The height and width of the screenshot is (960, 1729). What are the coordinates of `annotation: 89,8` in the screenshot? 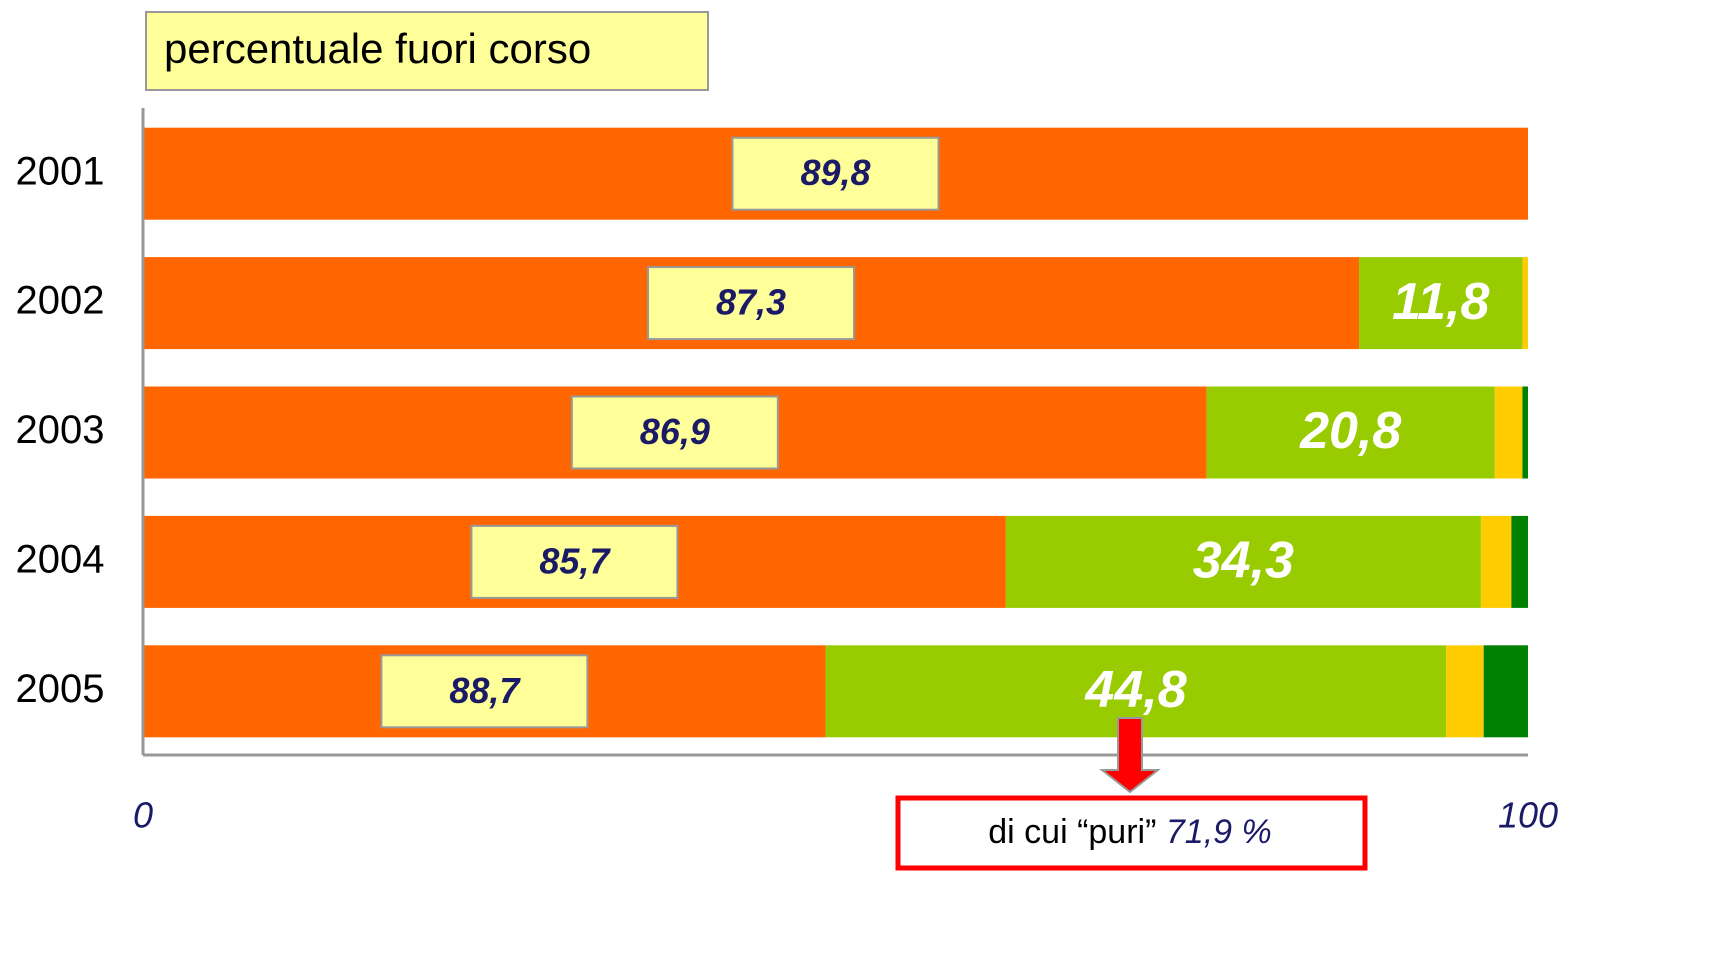 It's located at (835, 172).